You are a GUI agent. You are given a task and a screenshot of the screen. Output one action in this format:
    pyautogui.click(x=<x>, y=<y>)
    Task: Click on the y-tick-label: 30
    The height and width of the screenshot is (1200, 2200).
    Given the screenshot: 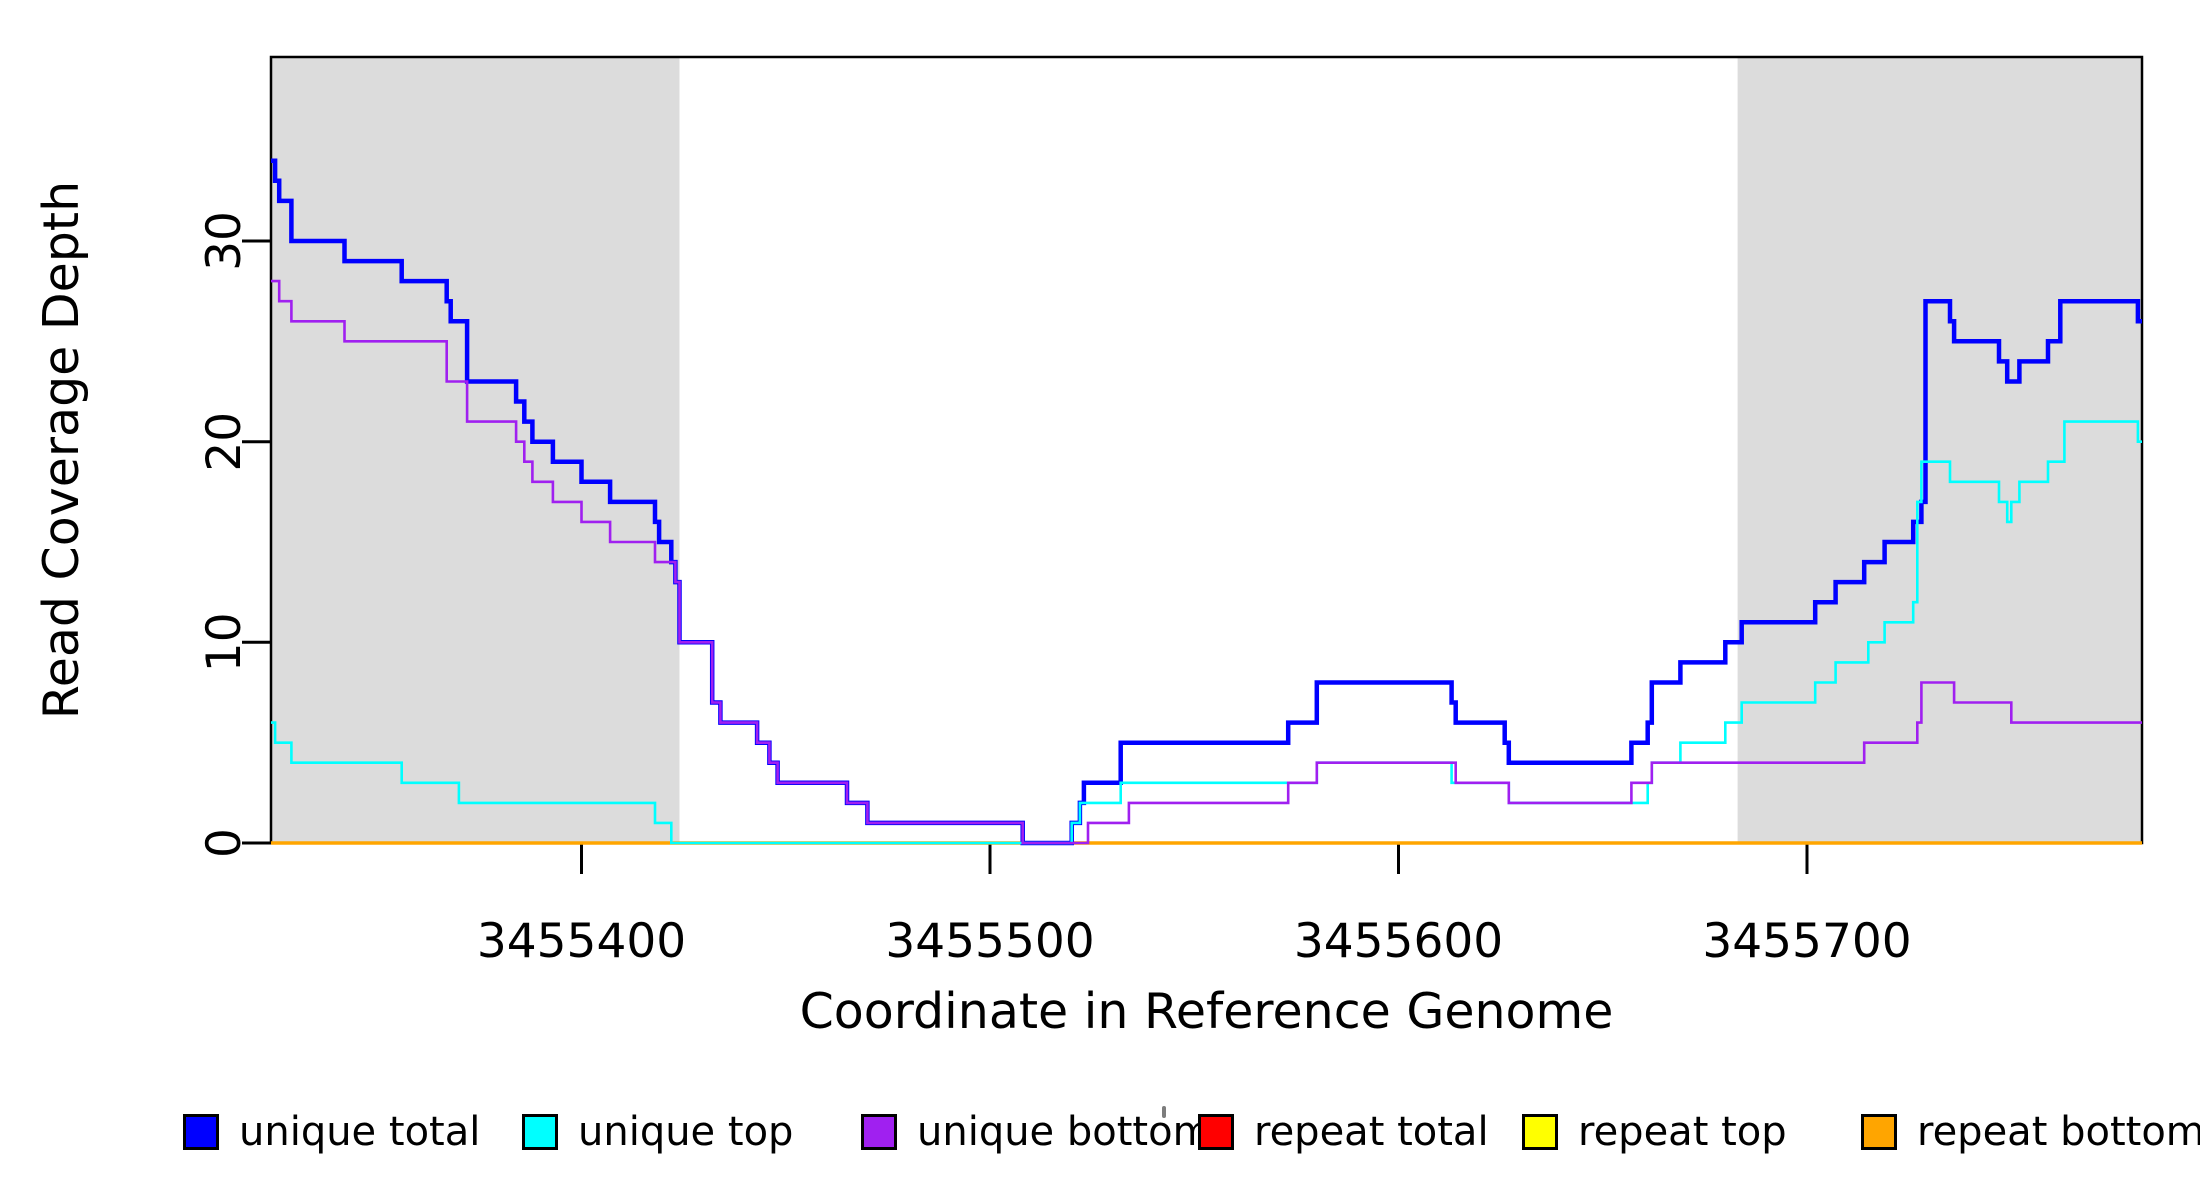 What is the action you would take?
    pyautogui.click(x=224, y=241)
    